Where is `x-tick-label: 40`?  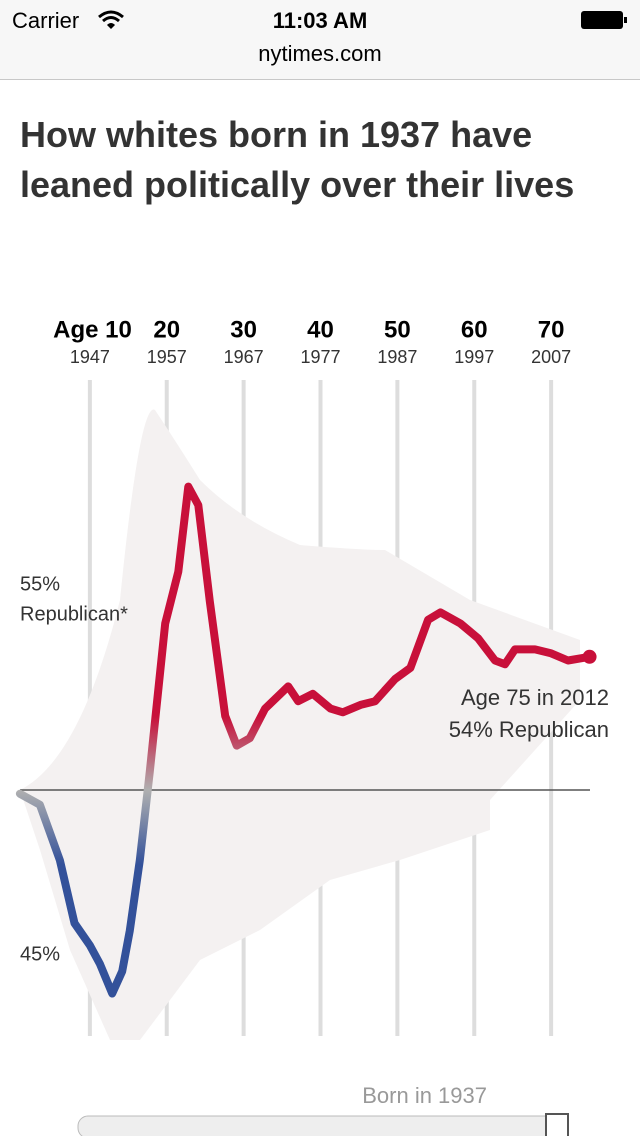
x-tick-label: 40 is located at coordinates (320, 329).